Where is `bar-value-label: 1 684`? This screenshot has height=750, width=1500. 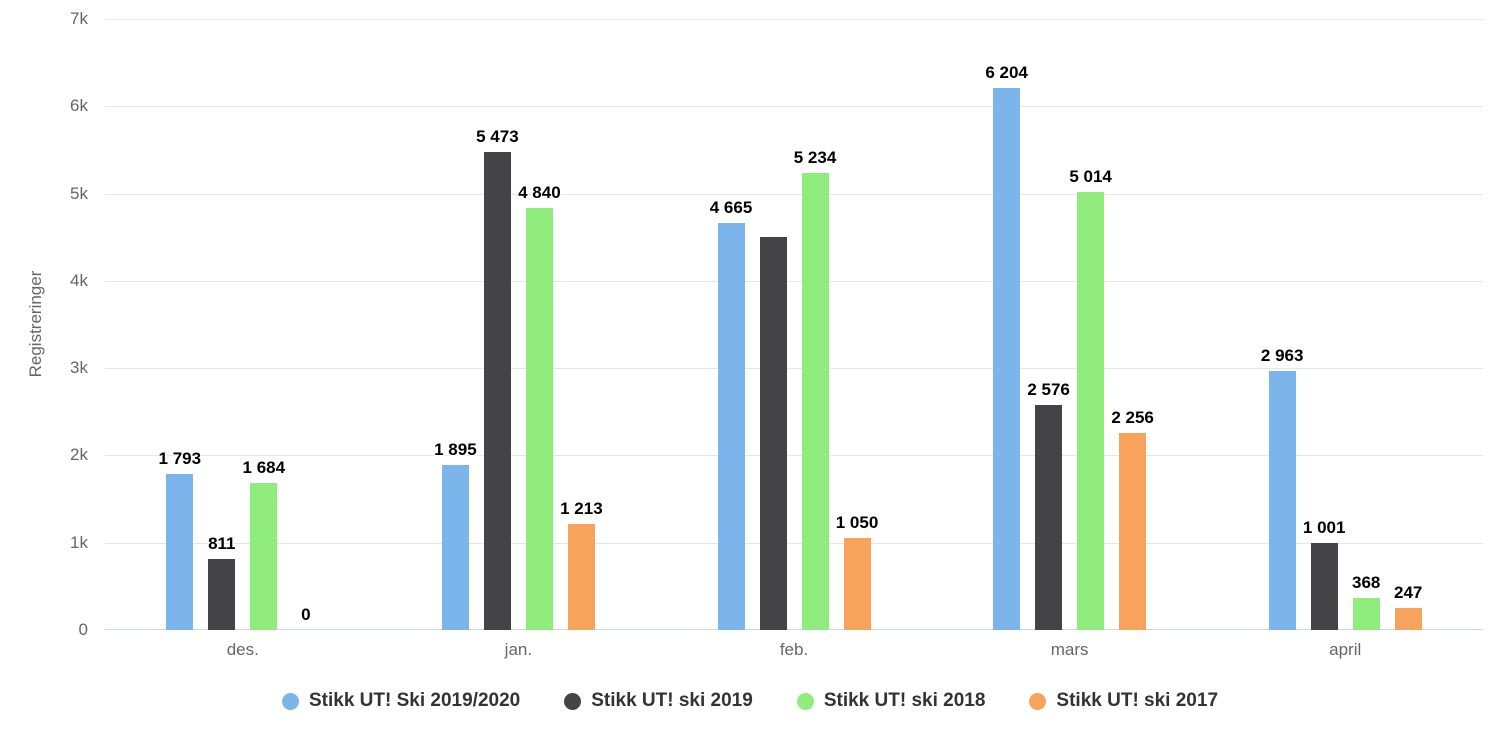
bar-value-label: 1 684 is located at coordinates (264, 468).